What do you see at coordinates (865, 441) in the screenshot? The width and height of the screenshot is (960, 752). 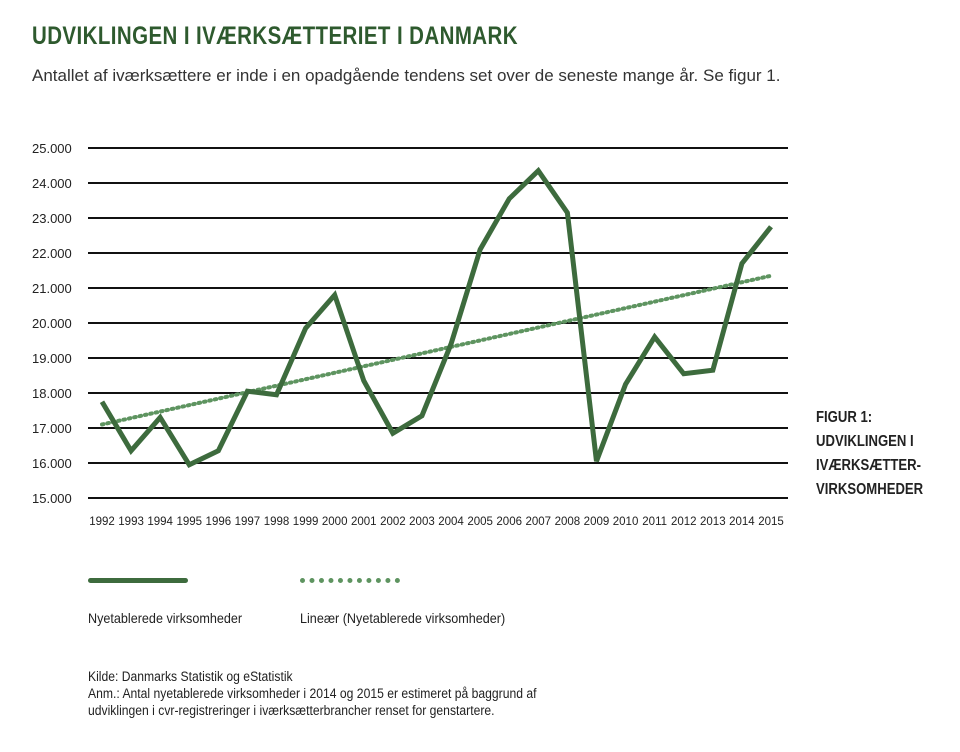 I see `figure-caption-line: UDVIKLINGEN I` at bounding box center [865, 441].